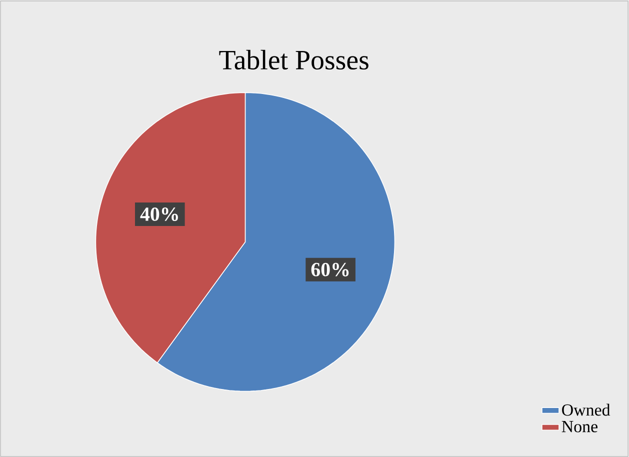 The width and height of the screenshot is (629, 457). I want to click on data-label: 60%, so click(330, 269).